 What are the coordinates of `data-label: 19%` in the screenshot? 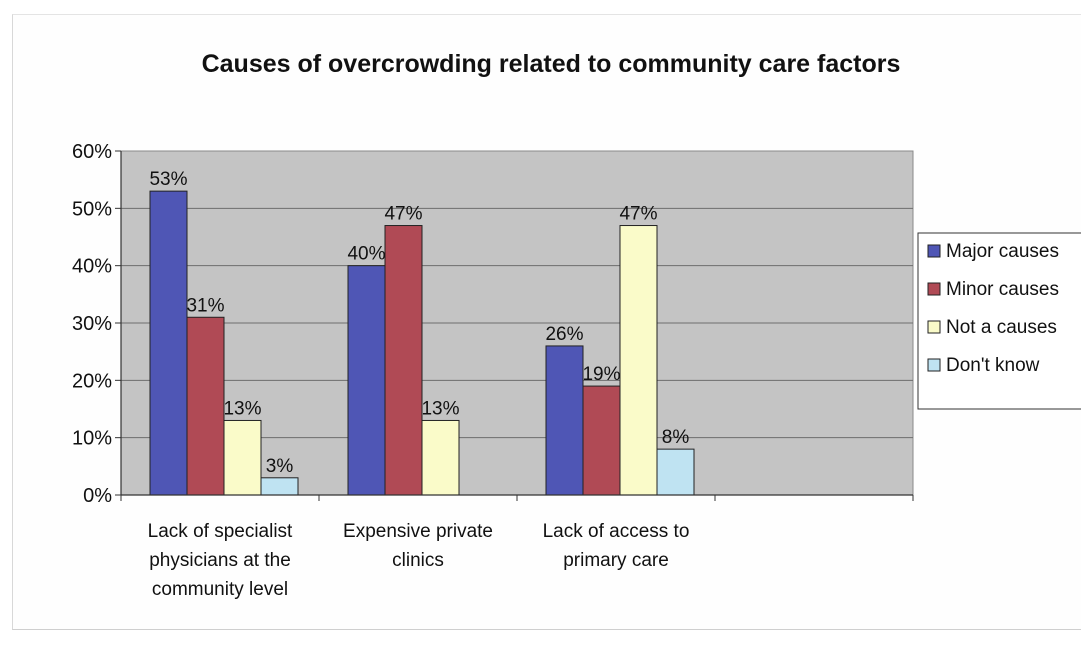 It's located at (601, 374).